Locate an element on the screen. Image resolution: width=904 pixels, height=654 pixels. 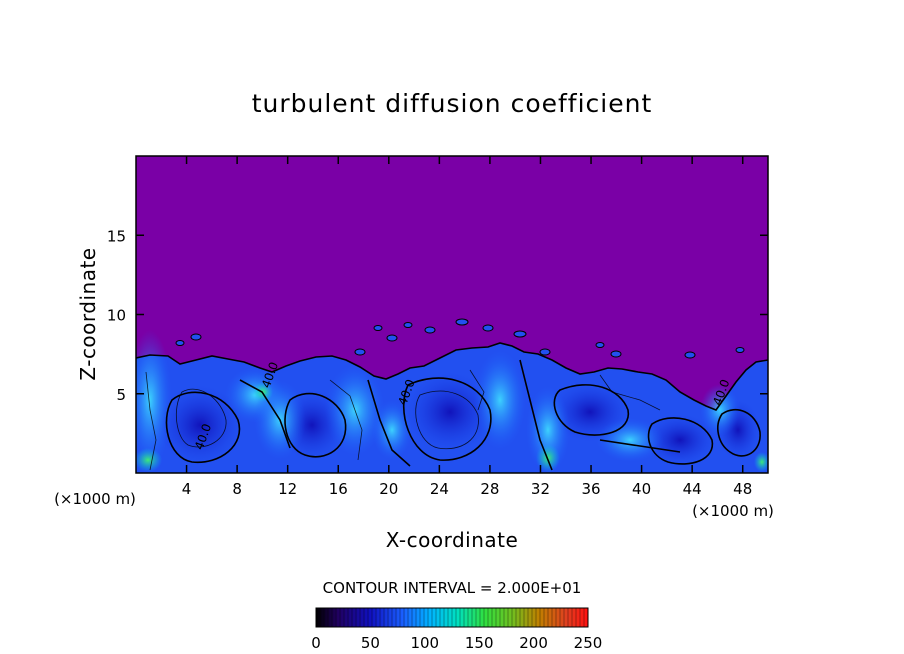
colorbar-tick-label: 250 is located at coordinates (588, 643).